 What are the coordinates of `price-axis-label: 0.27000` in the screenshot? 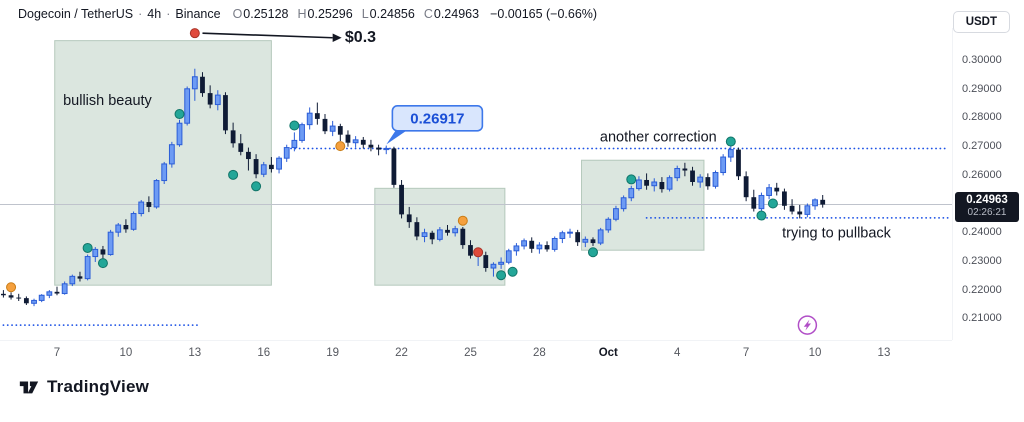 It's located at (982, 146).